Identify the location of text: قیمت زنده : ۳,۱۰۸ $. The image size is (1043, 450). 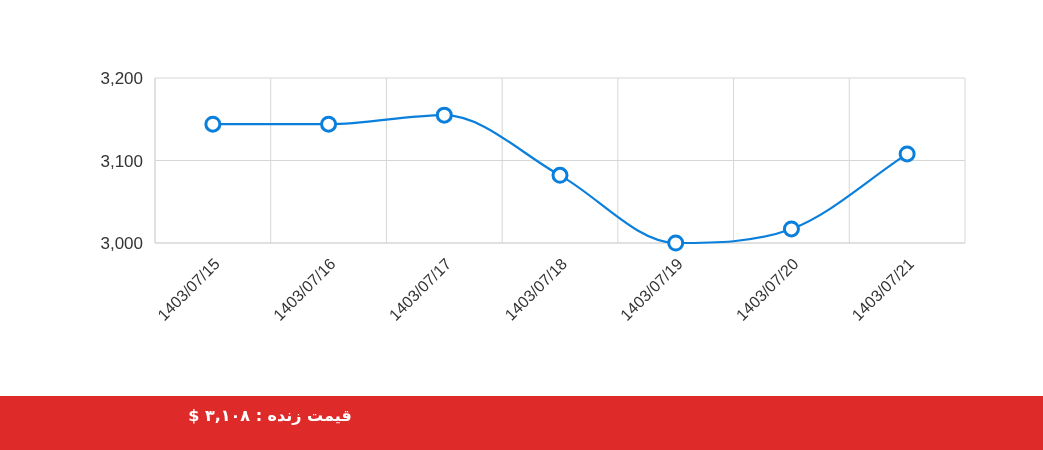
(270, 415).